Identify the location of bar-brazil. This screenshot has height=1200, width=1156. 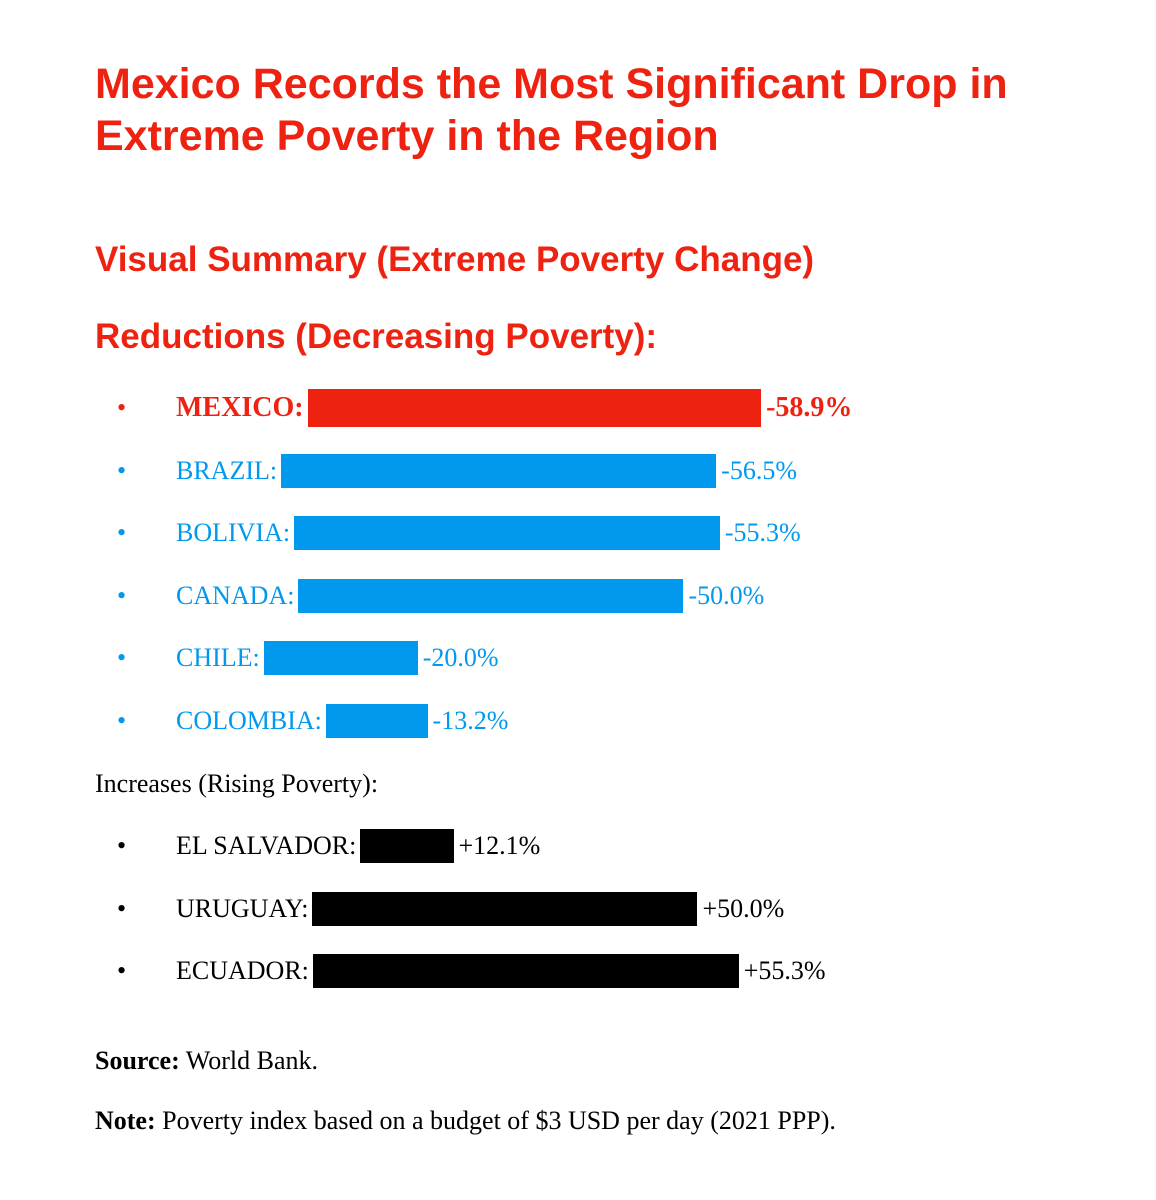
(499, 470).